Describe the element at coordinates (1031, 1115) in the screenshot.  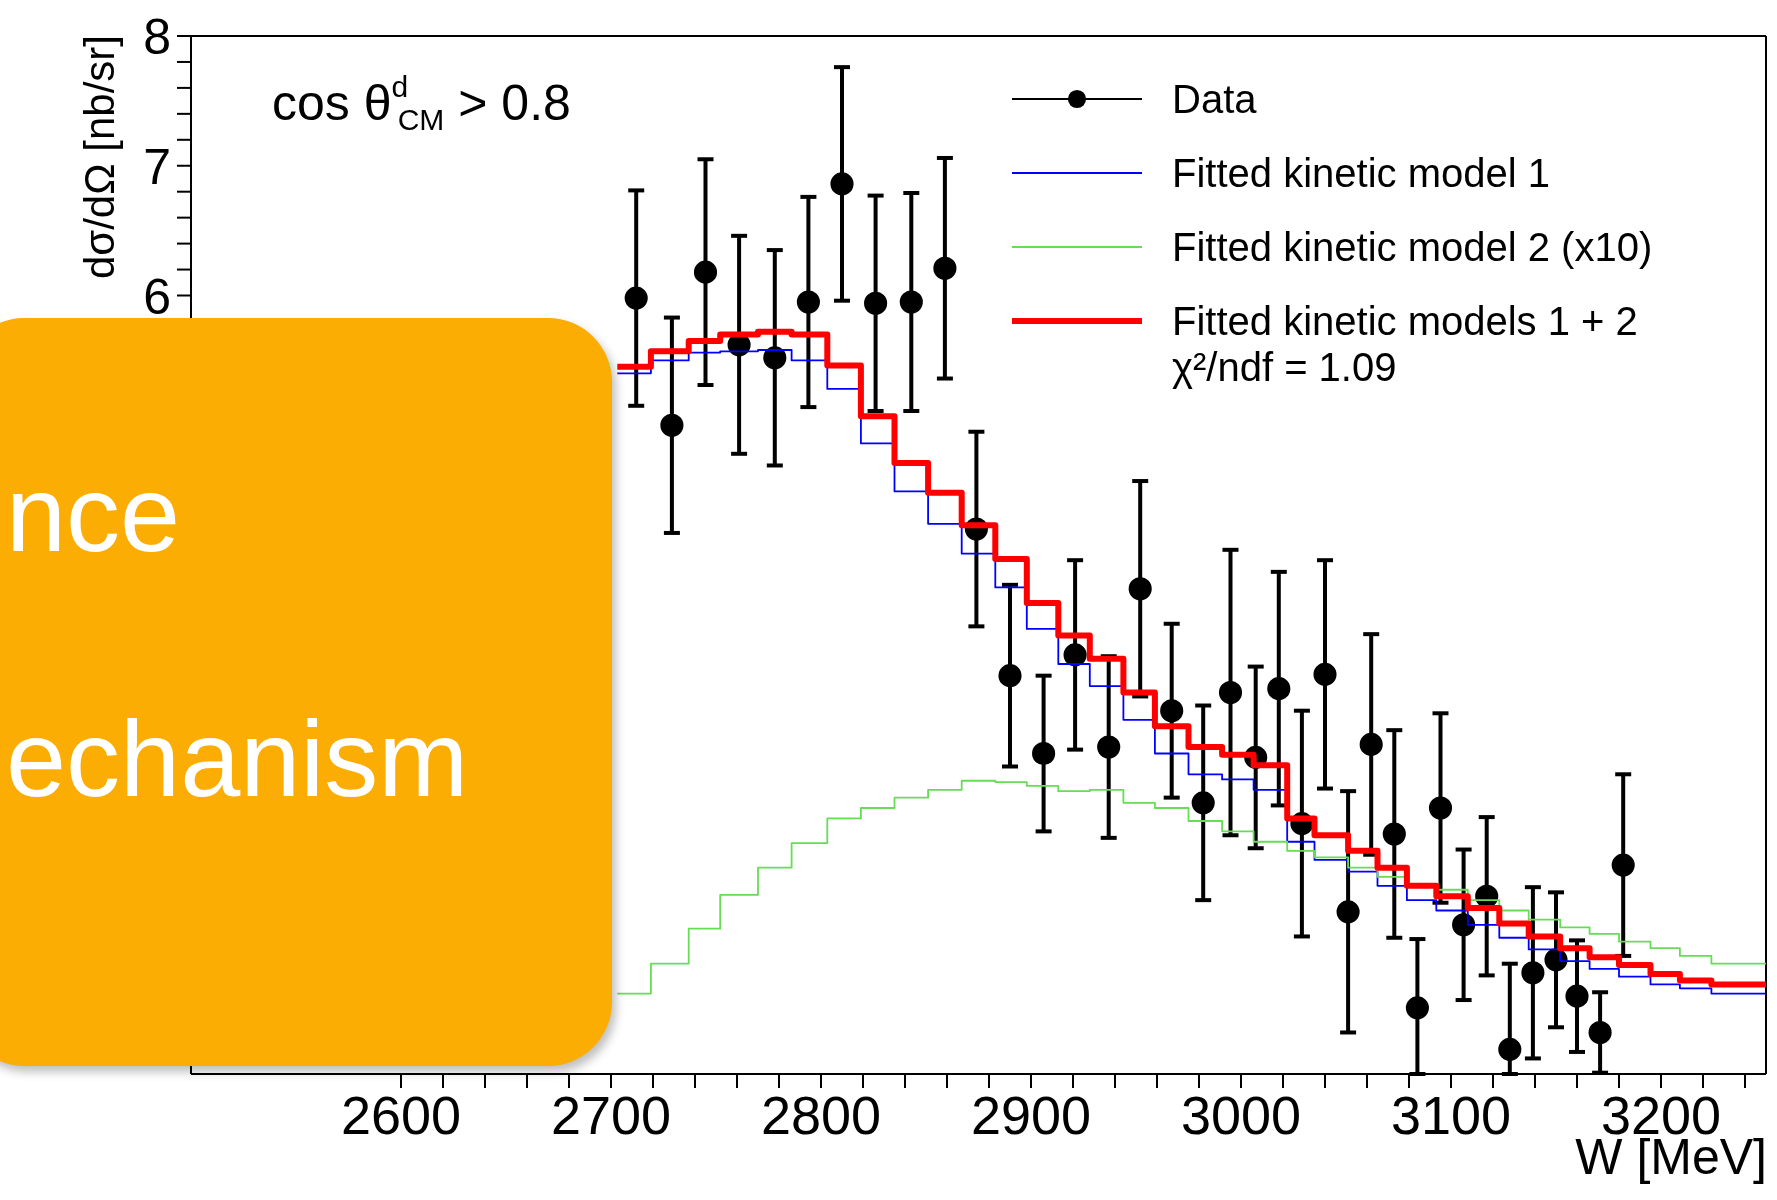
I see `x-tick-label: 2900` at that location.